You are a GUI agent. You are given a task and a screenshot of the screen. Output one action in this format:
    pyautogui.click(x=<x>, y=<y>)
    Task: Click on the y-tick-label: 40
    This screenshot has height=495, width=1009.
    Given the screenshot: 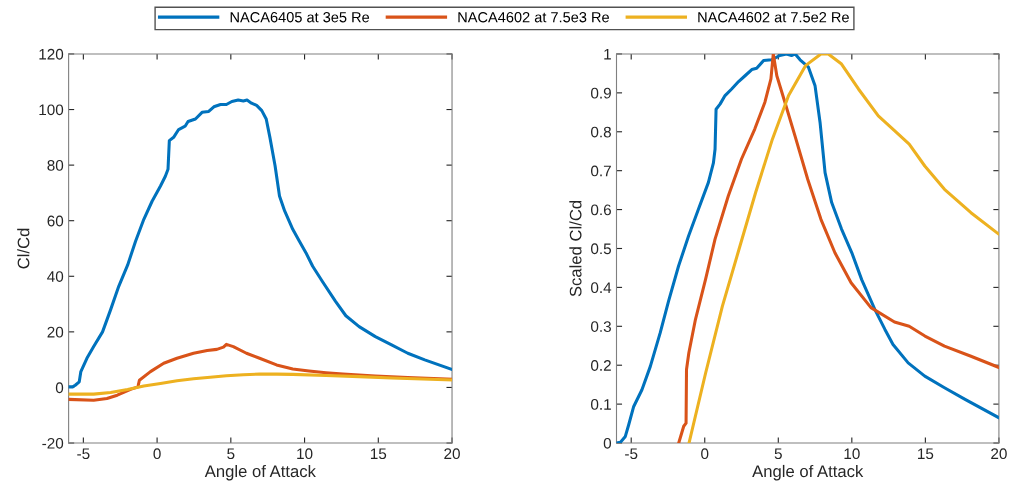 What is the action you would take?
    pyautogui.click(x=55, y=276)
    